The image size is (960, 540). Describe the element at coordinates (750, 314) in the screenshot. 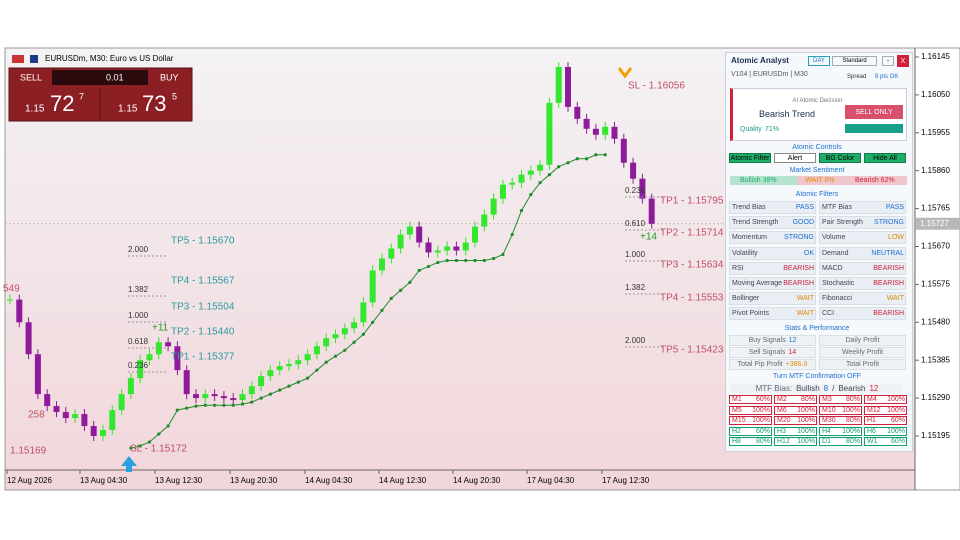

I see `filter-name: Pivot Points` at that location.